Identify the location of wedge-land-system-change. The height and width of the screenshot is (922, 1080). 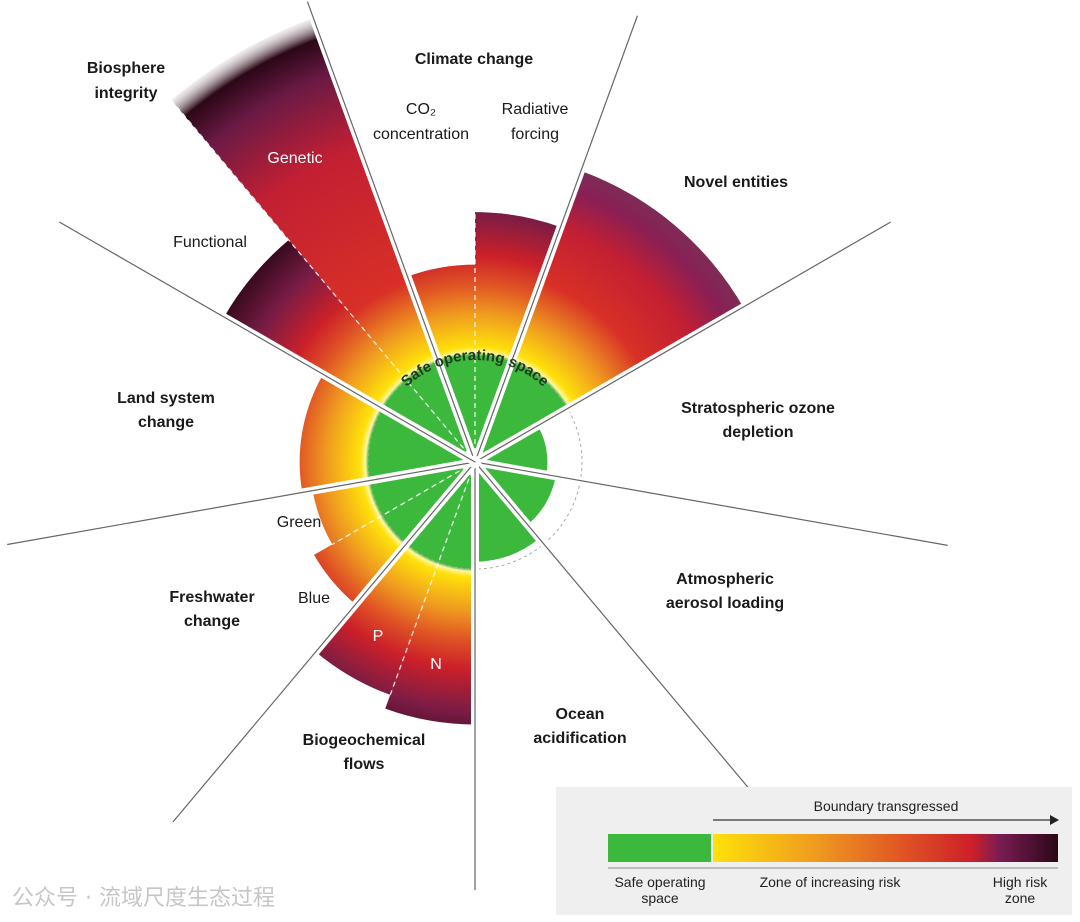
(387, 433).